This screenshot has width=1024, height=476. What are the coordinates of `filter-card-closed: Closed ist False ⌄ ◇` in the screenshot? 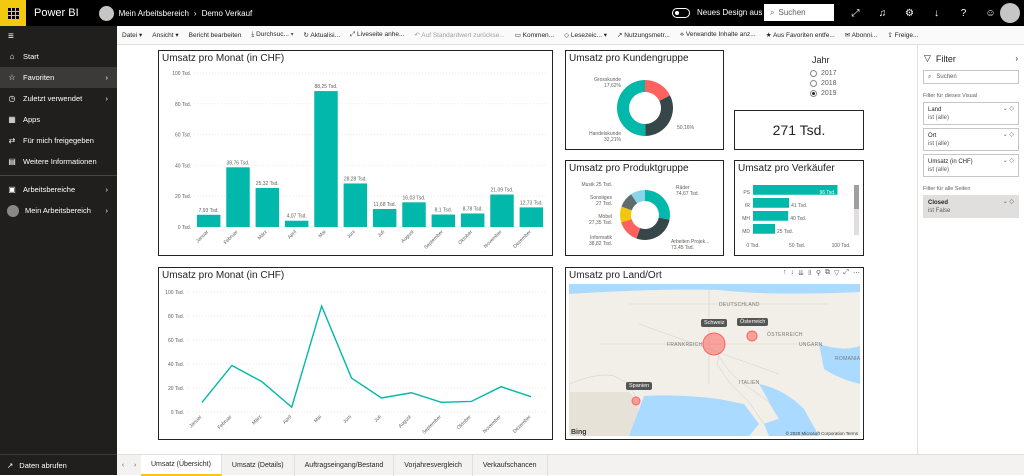 It's located at (971, 206).